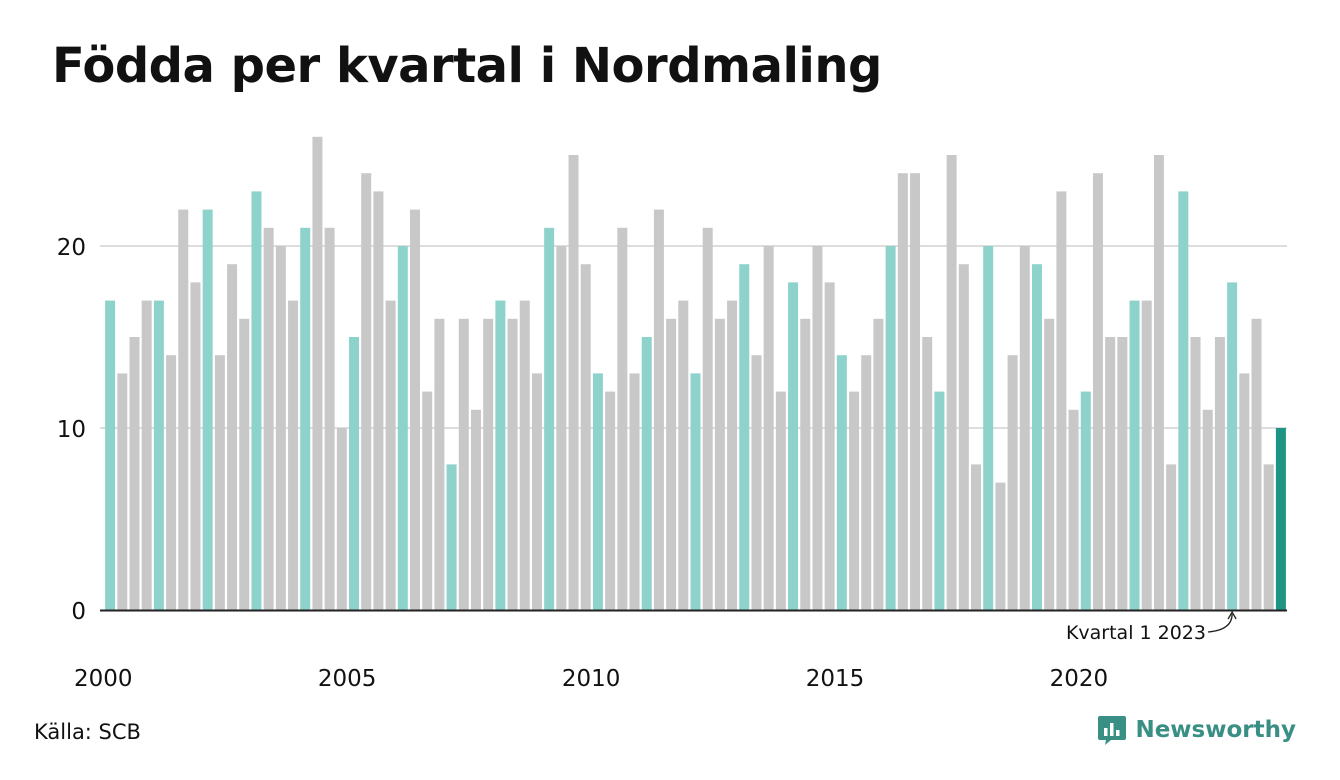 Image resolution: width=1340 pixels, height=780 pixels. Describe the element at coordinates (1232, 615) in the screenshot. I see `annotation-arrowhead` at that location.